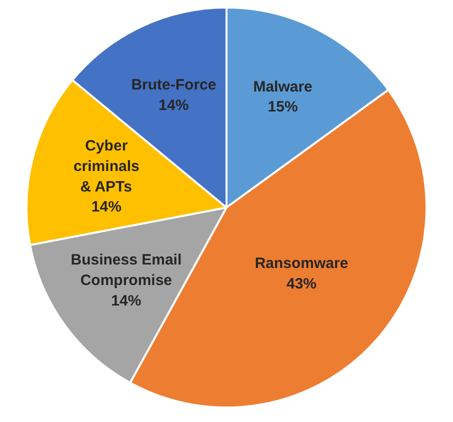 This screenshot has width=453, height=422. Describe the element at coordinates (173, 85) in the screenshot. I see `slice-label: Brute-Force` at that location.